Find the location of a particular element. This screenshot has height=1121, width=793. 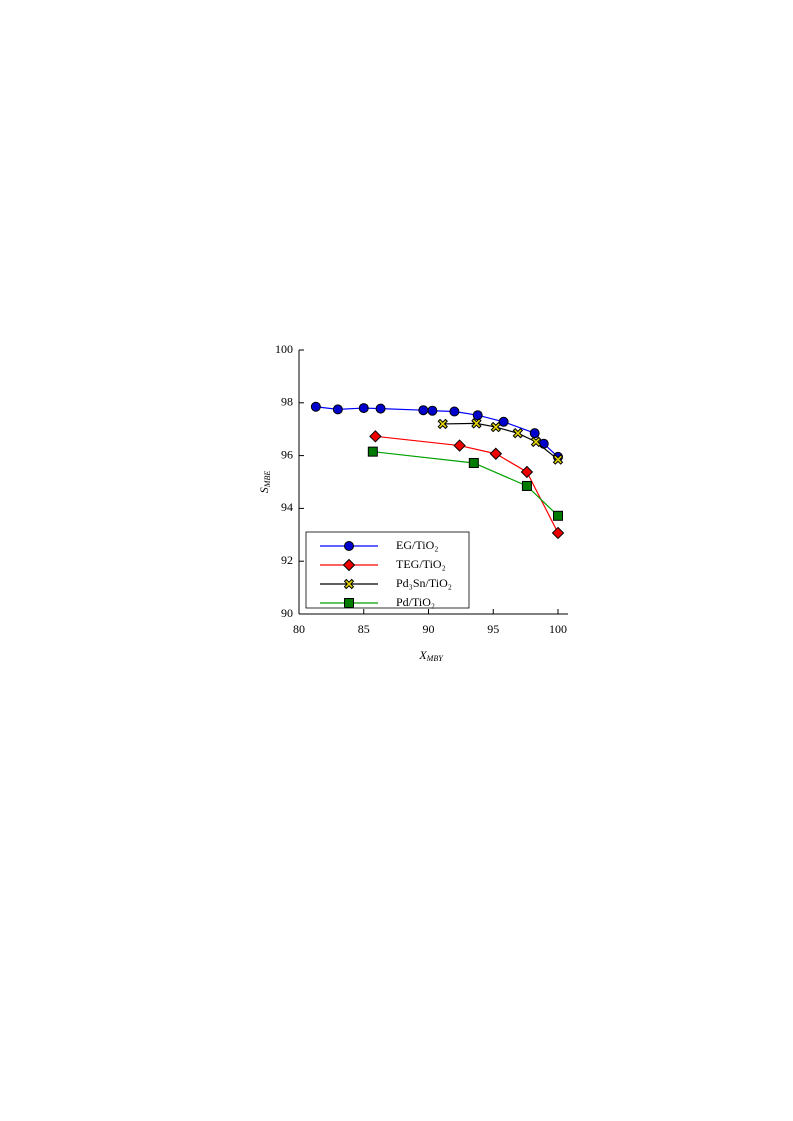

legend-box is located at coordinates (387, 570).